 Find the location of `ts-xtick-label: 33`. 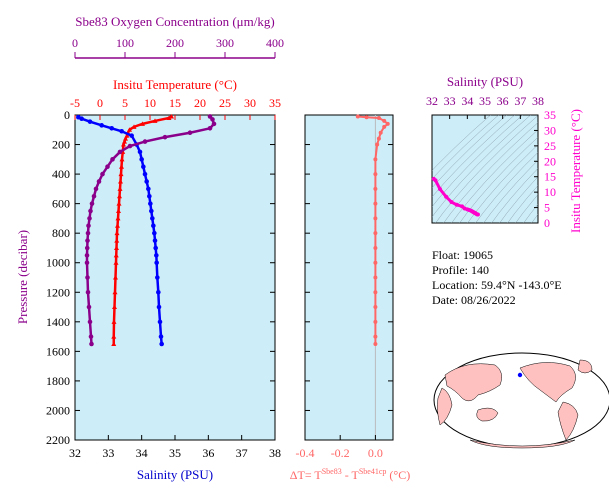

ts-xtick-label: 33 is located at coordinates (450, 101).